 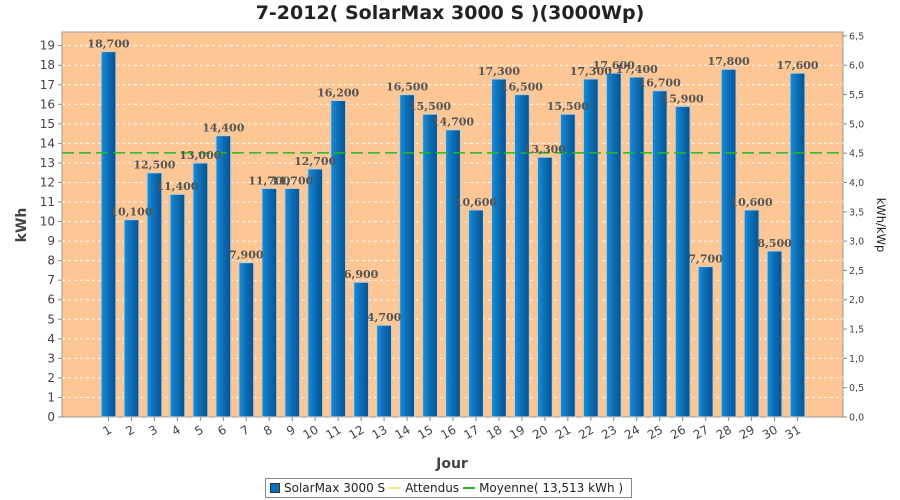 I want to click on x-tick-label: 27, so click(x=701, y=432).